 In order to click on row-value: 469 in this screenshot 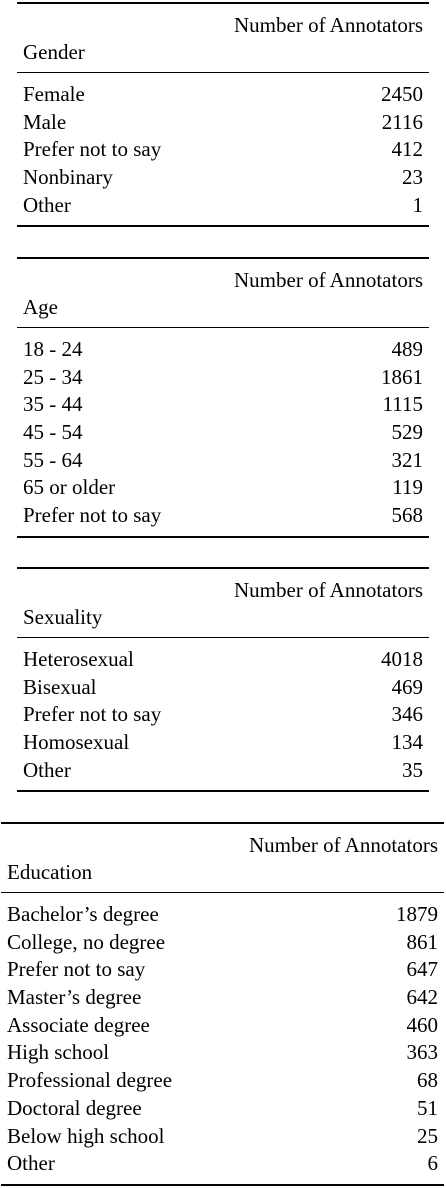, I will do `click(407, 686)`.